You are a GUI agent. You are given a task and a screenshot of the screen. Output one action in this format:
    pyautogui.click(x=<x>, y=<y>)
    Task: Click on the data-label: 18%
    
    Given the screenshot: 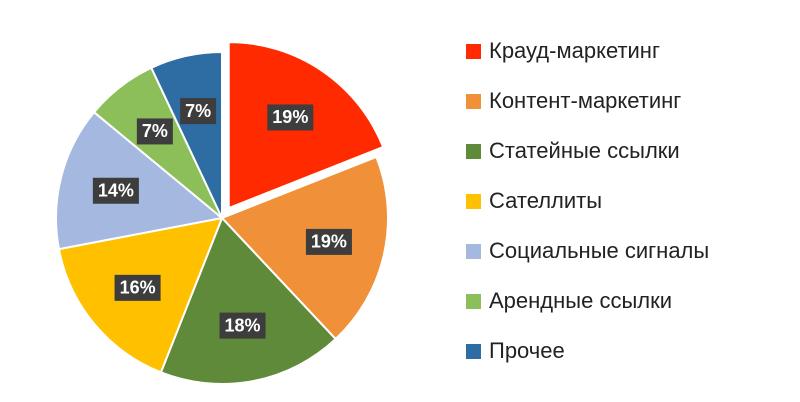 What is the action you would take?
    pyautogui.click(x=243, y=325)
    